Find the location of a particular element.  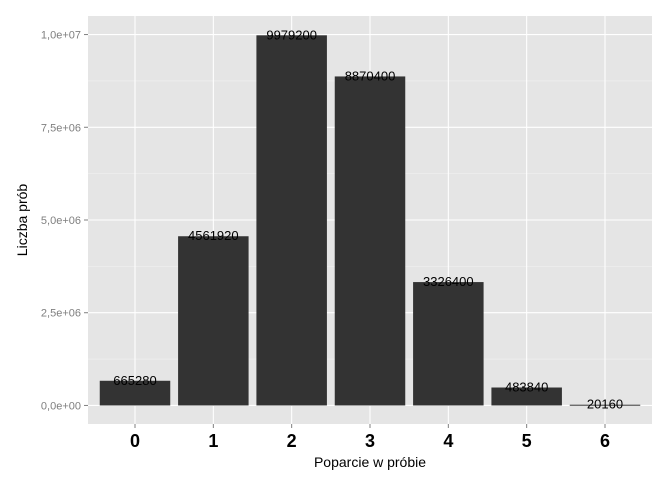

y-tick-label: 7,5e+06 is located at coordinates (61, 128).